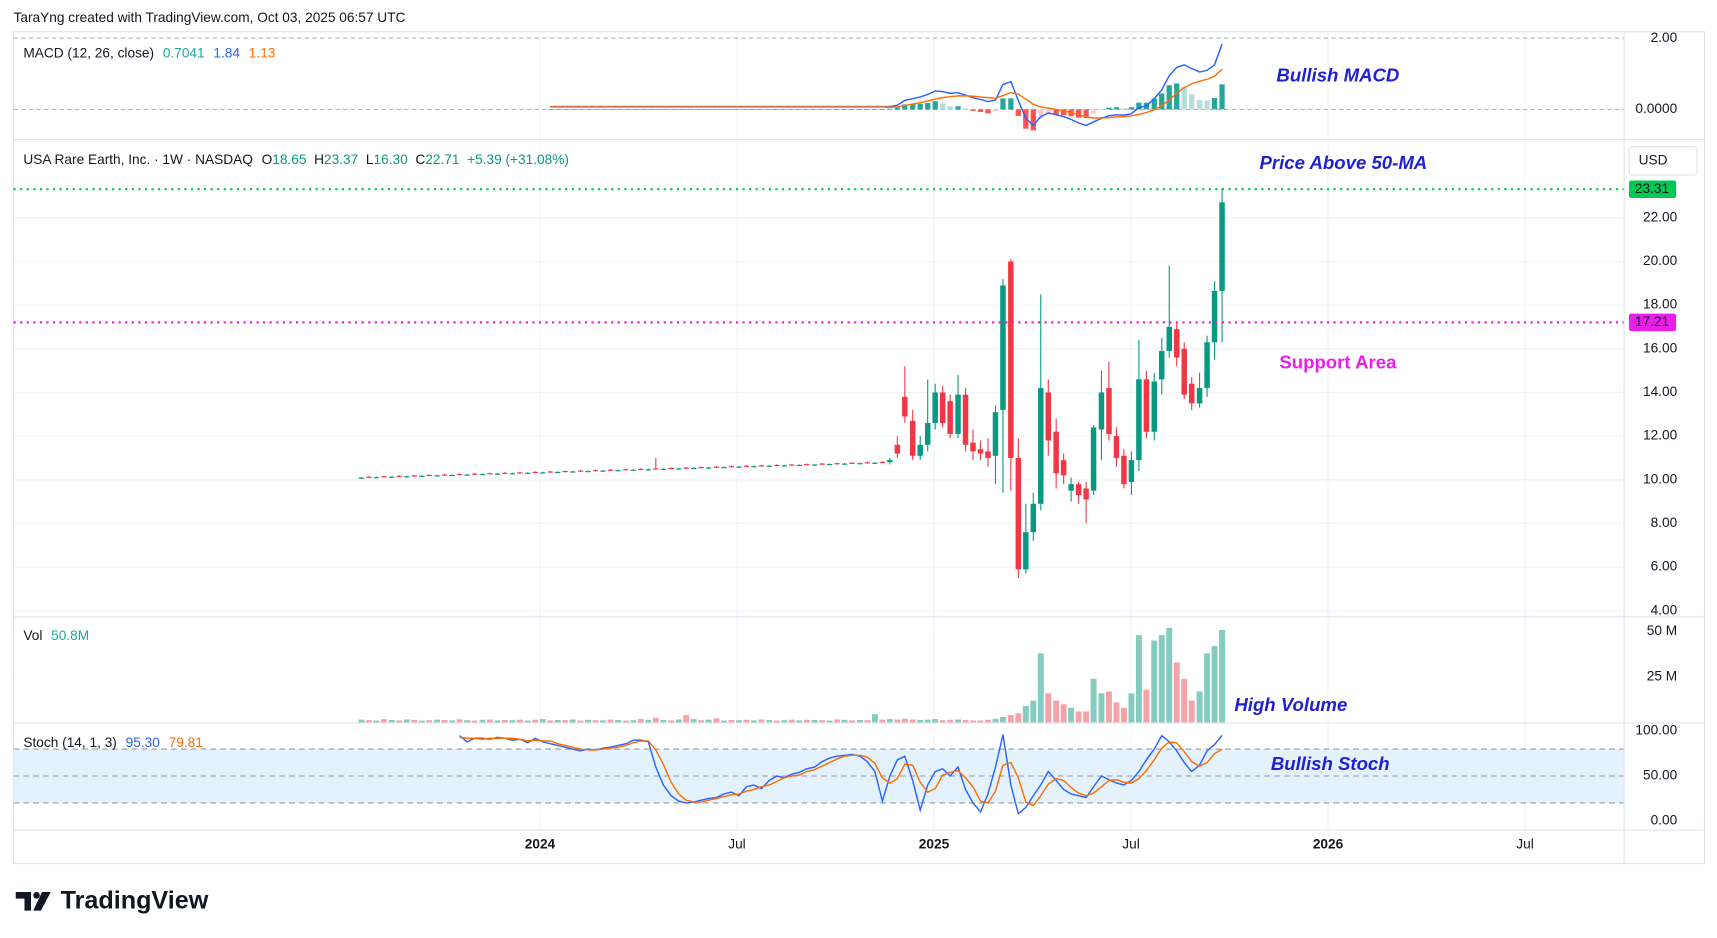 The width and height of the screenshot is (1717, 938). Describe the element at coordinates (1660, 304) in the screenshot. I see `y-tick-label: 18.00` at that location.